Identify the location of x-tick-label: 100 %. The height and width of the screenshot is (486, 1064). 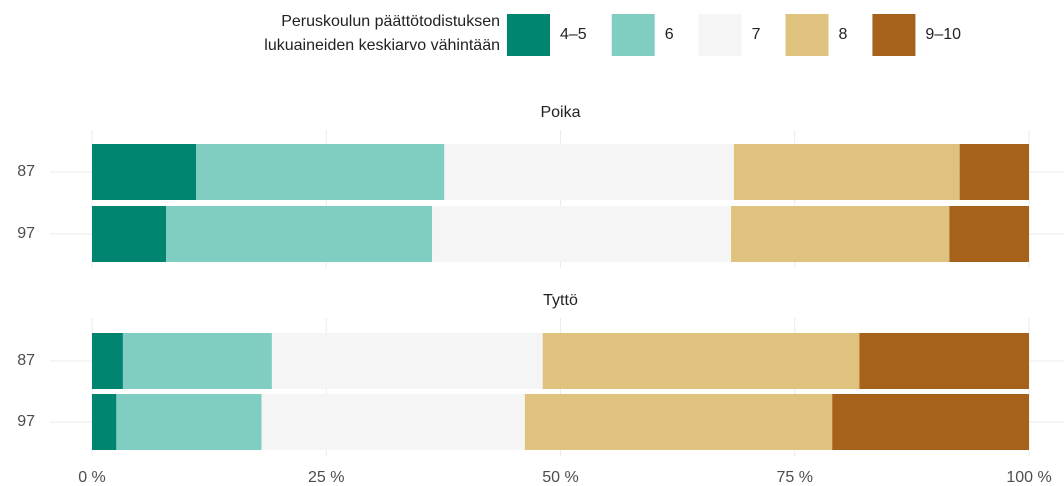
(1028, 477).